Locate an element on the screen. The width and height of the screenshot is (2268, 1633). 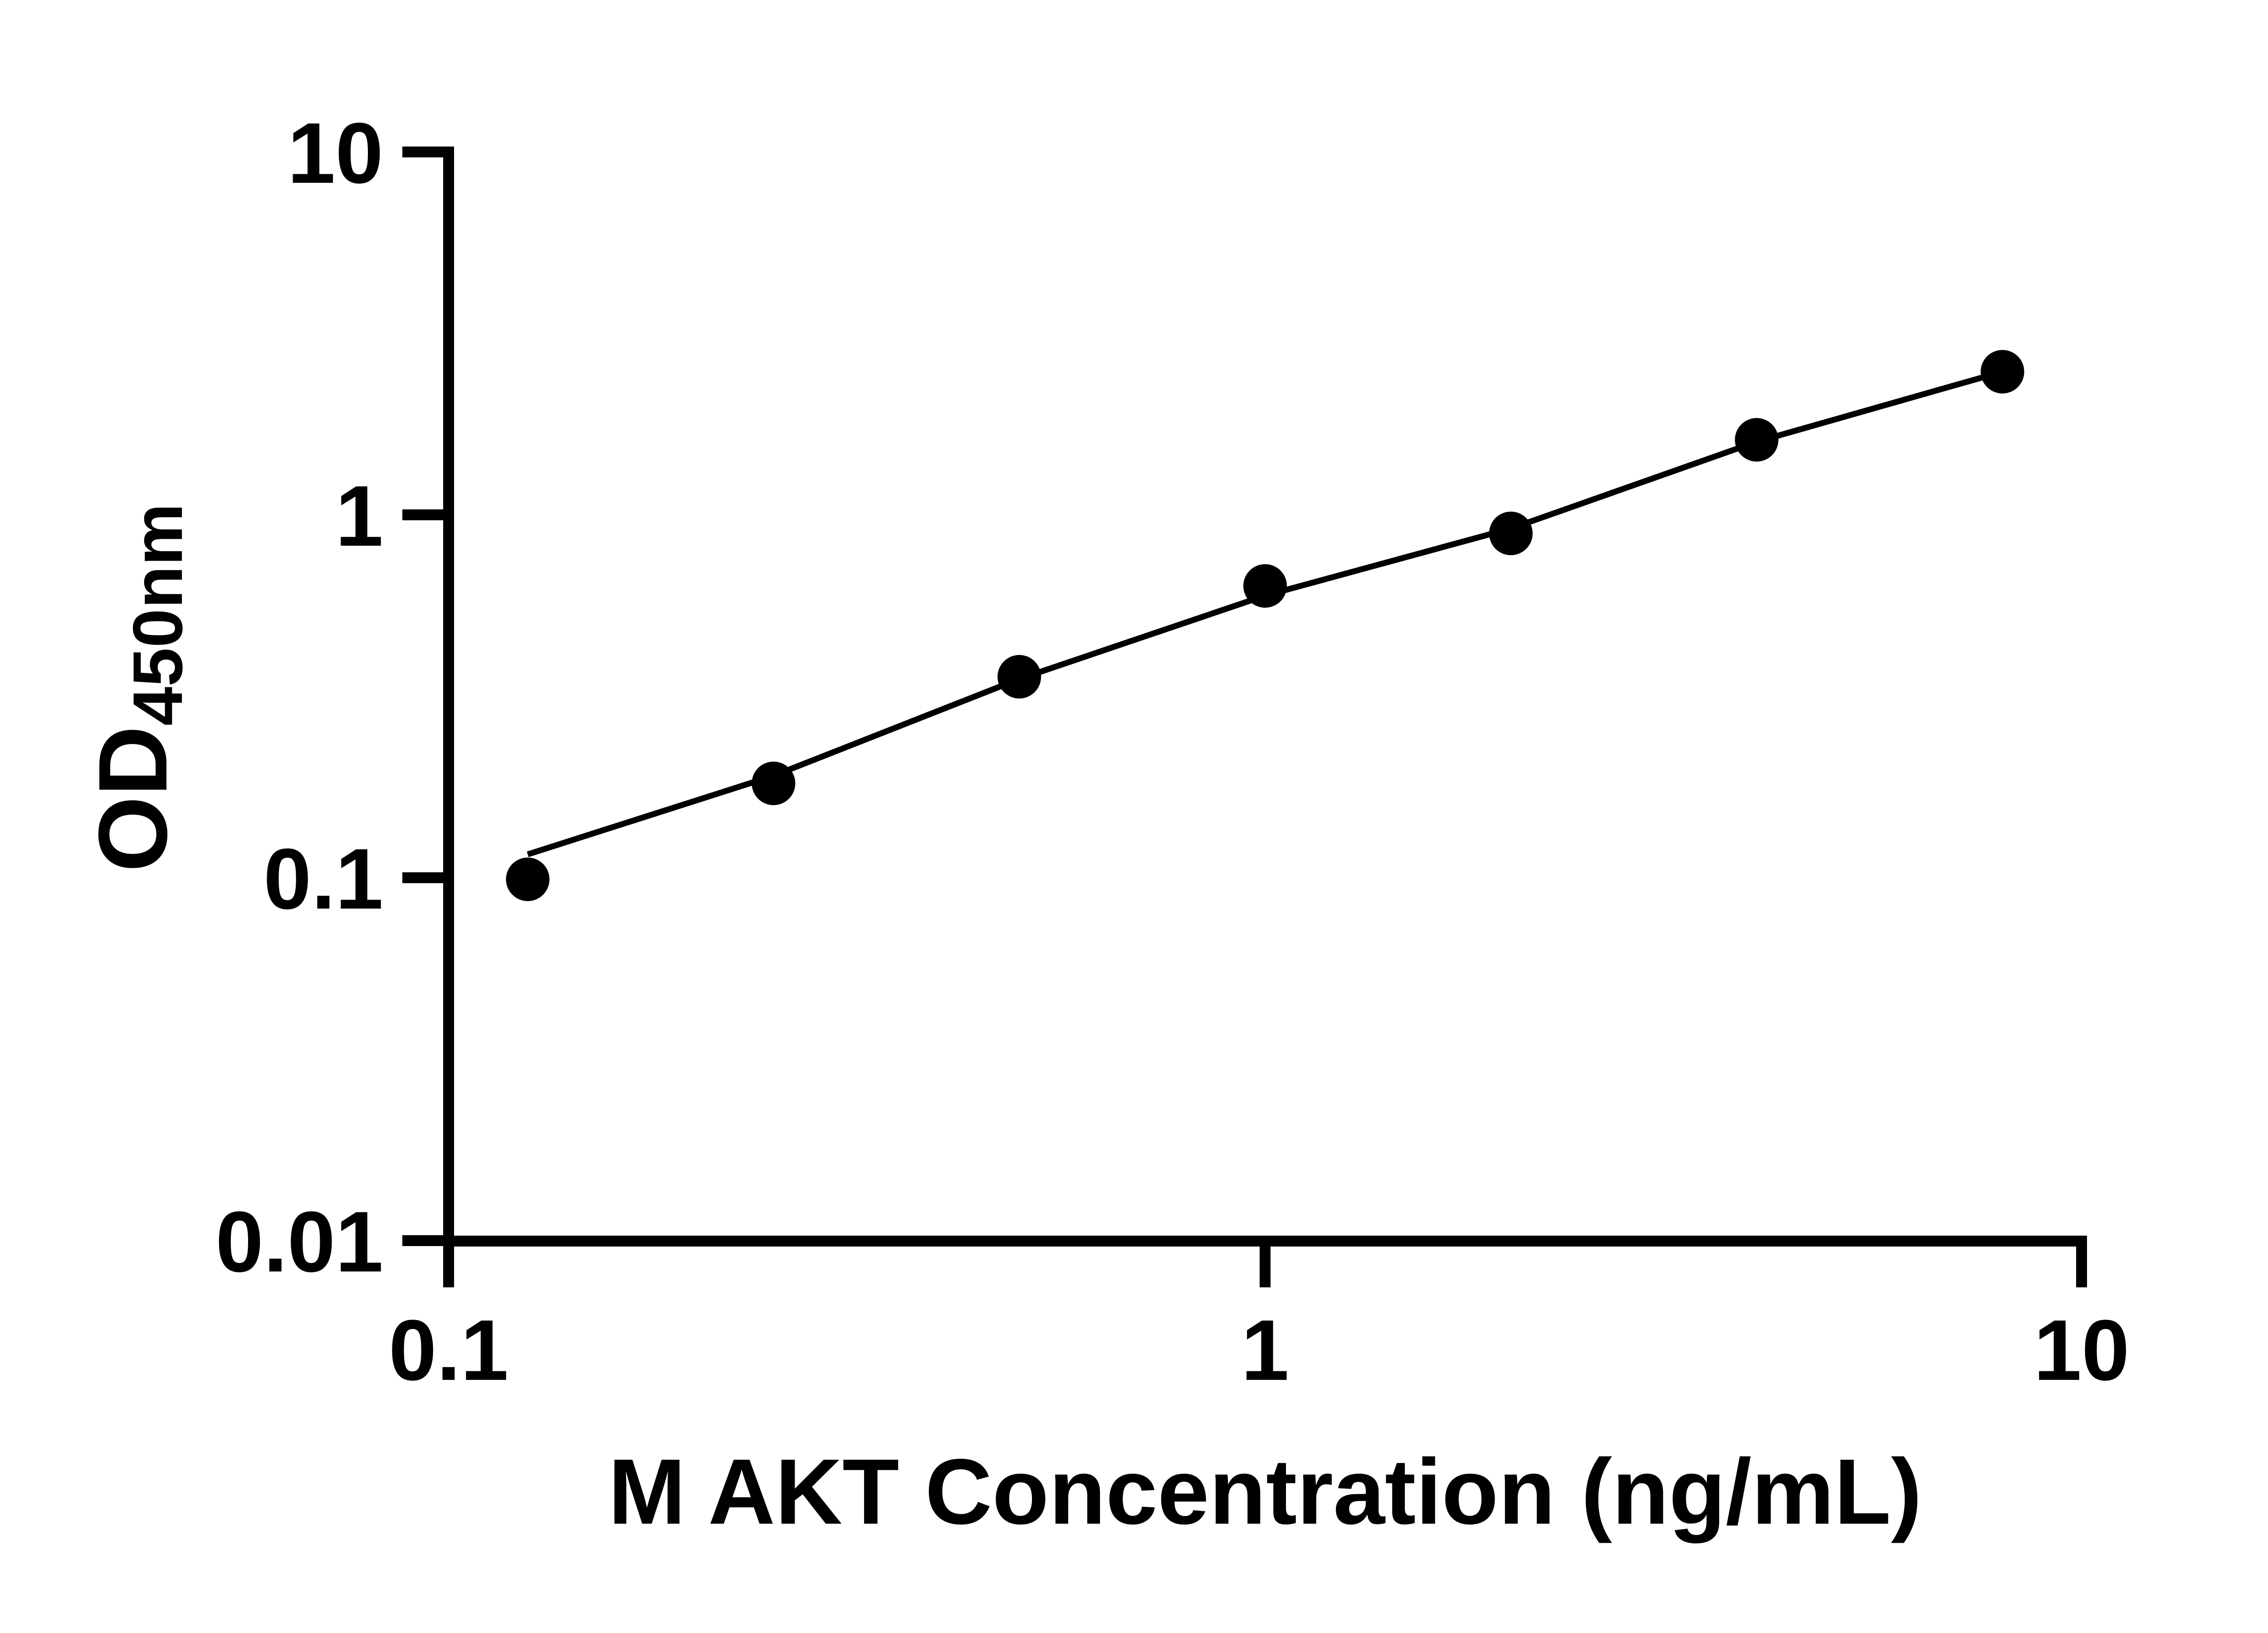
x-tick-label: 0.1 is located at coordinates (449, 1350).